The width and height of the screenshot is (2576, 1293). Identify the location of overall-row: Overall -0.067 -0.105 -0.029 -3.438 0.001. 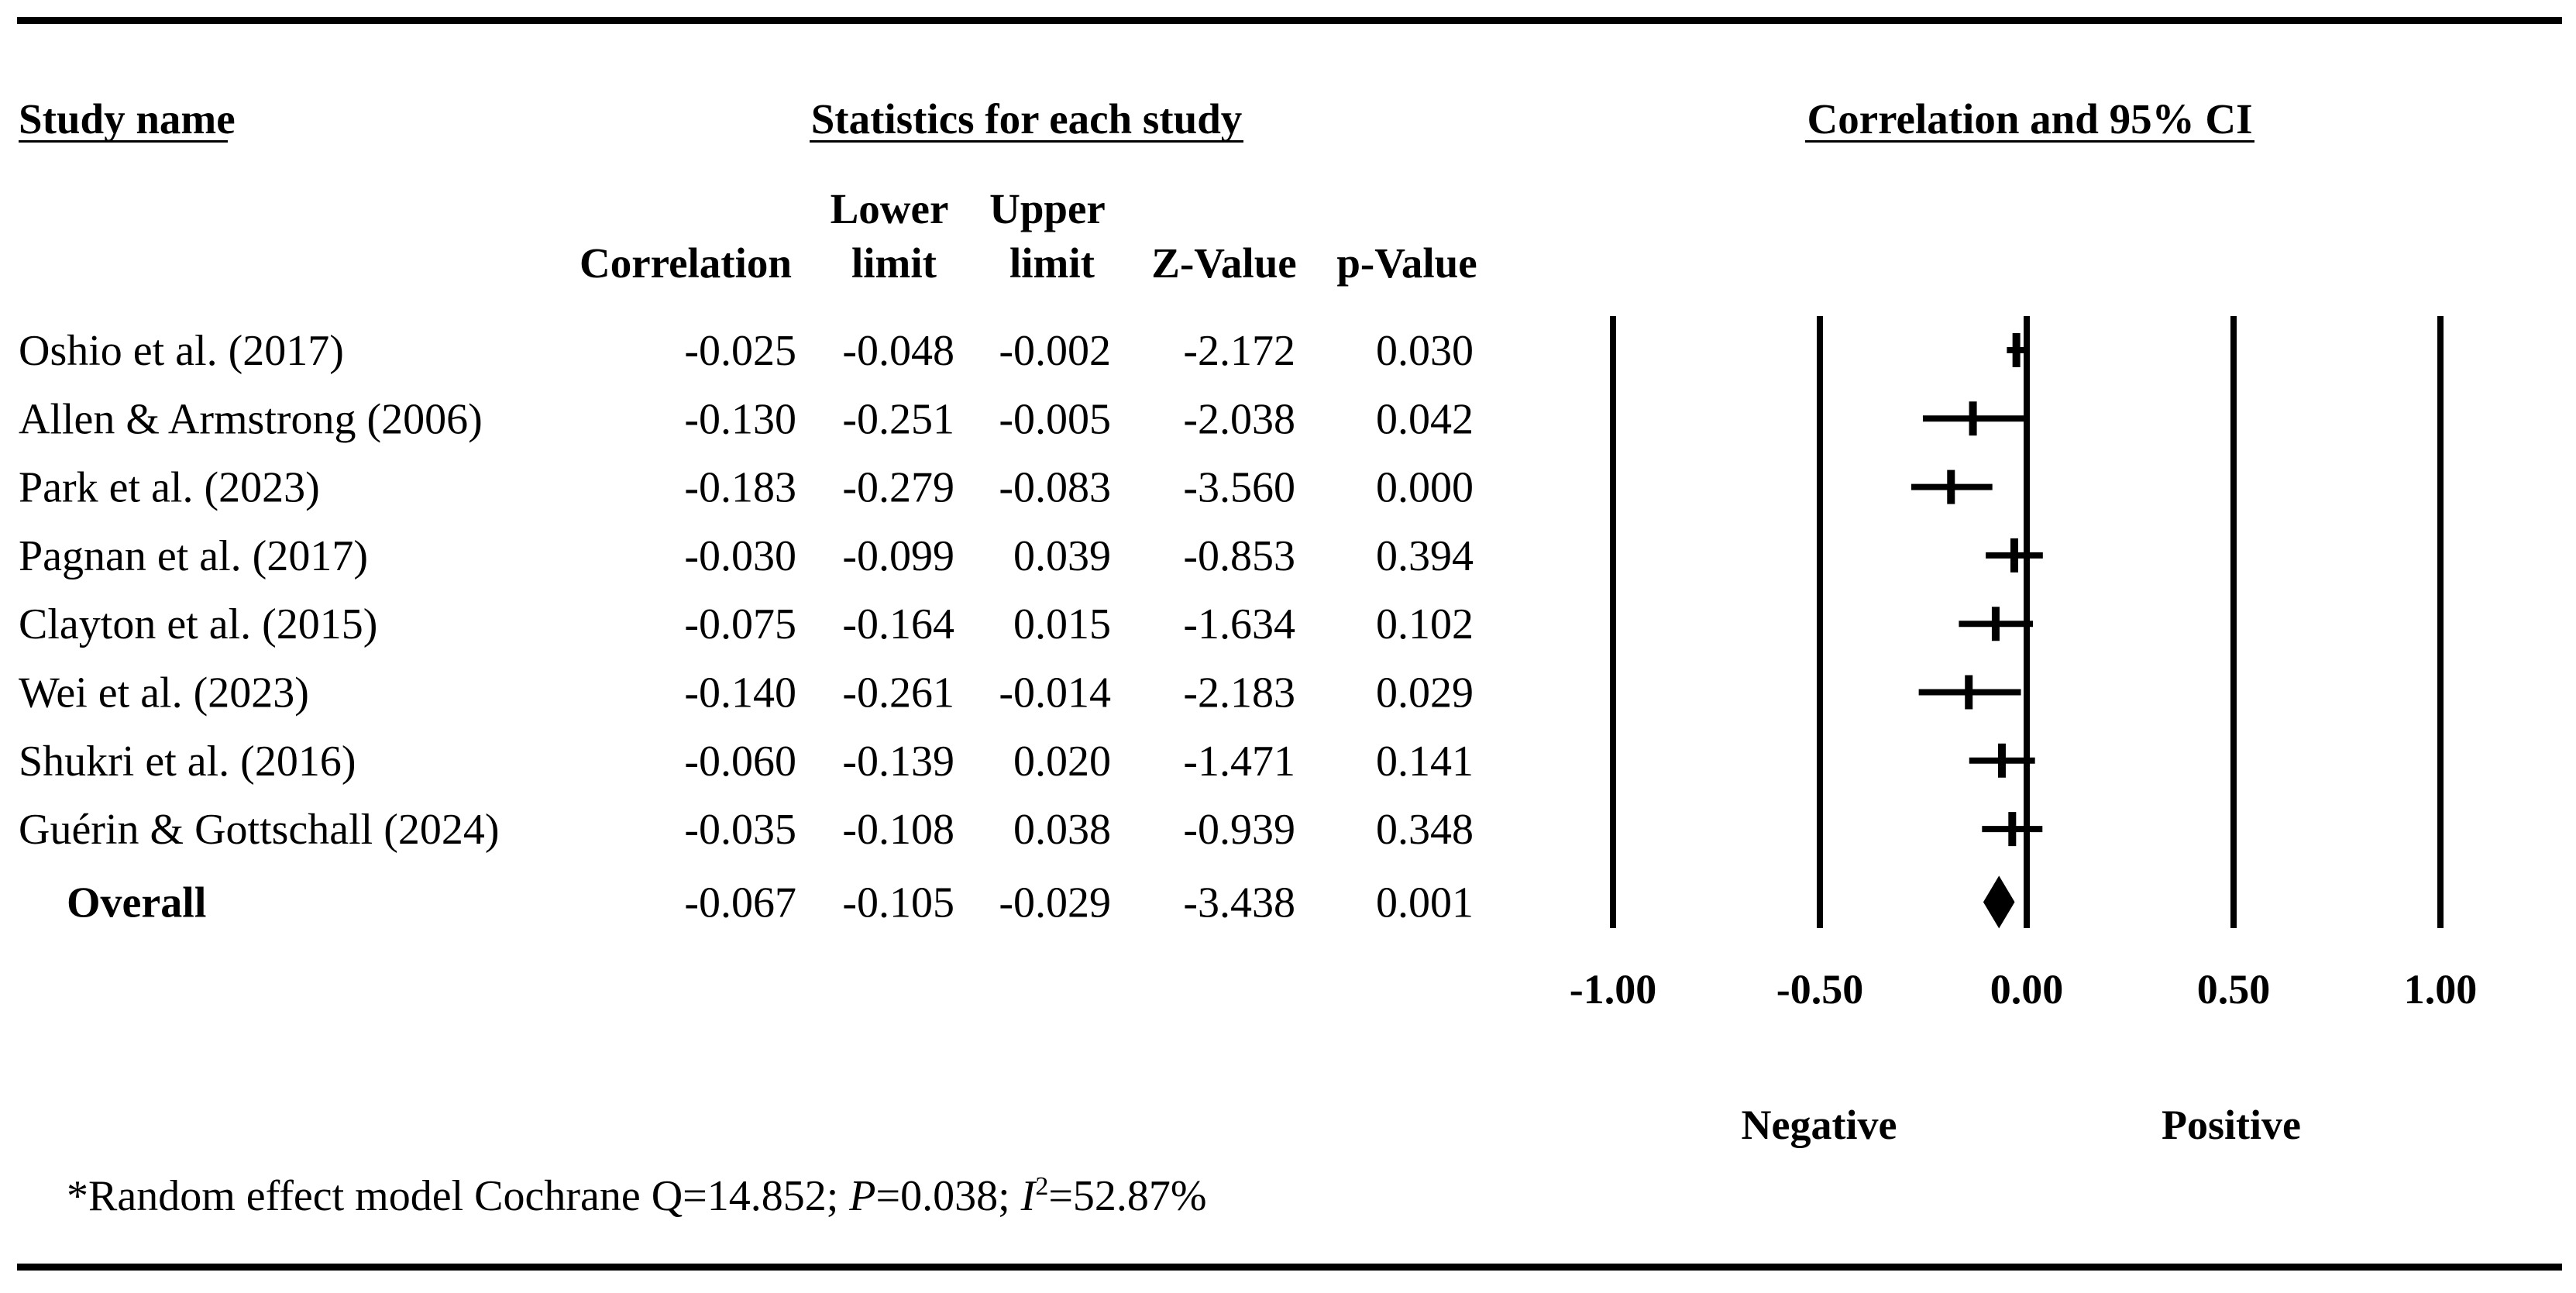
(770, 903).